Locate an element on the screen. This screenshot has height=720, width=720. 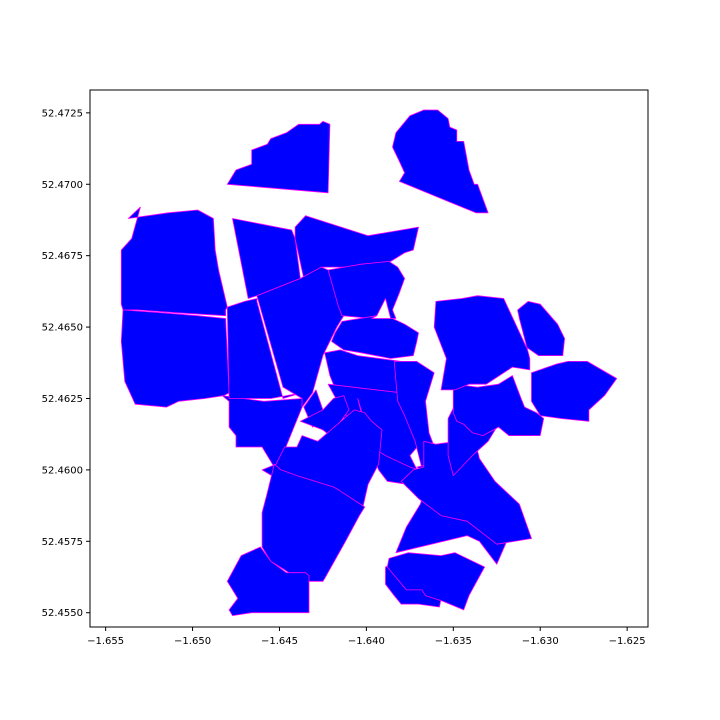
y-tick-label: 52.4600 is located at coordinates (62, 470).